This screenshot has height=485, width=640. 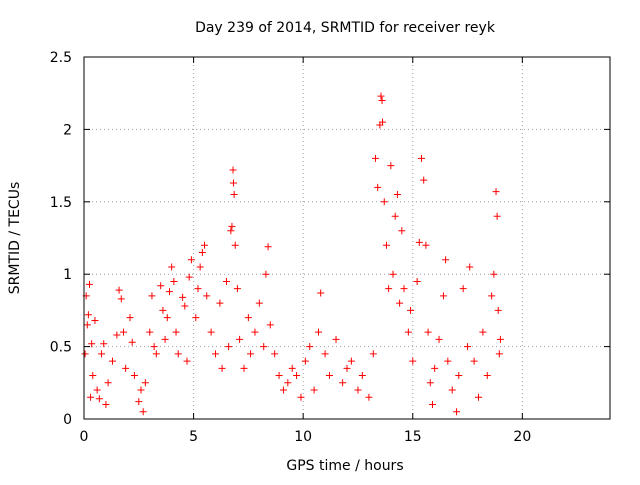 What do you see at coordinates (67, 130) in the screenshot?
I see `y-tick-label: 2` at bounding box center [67, 130].